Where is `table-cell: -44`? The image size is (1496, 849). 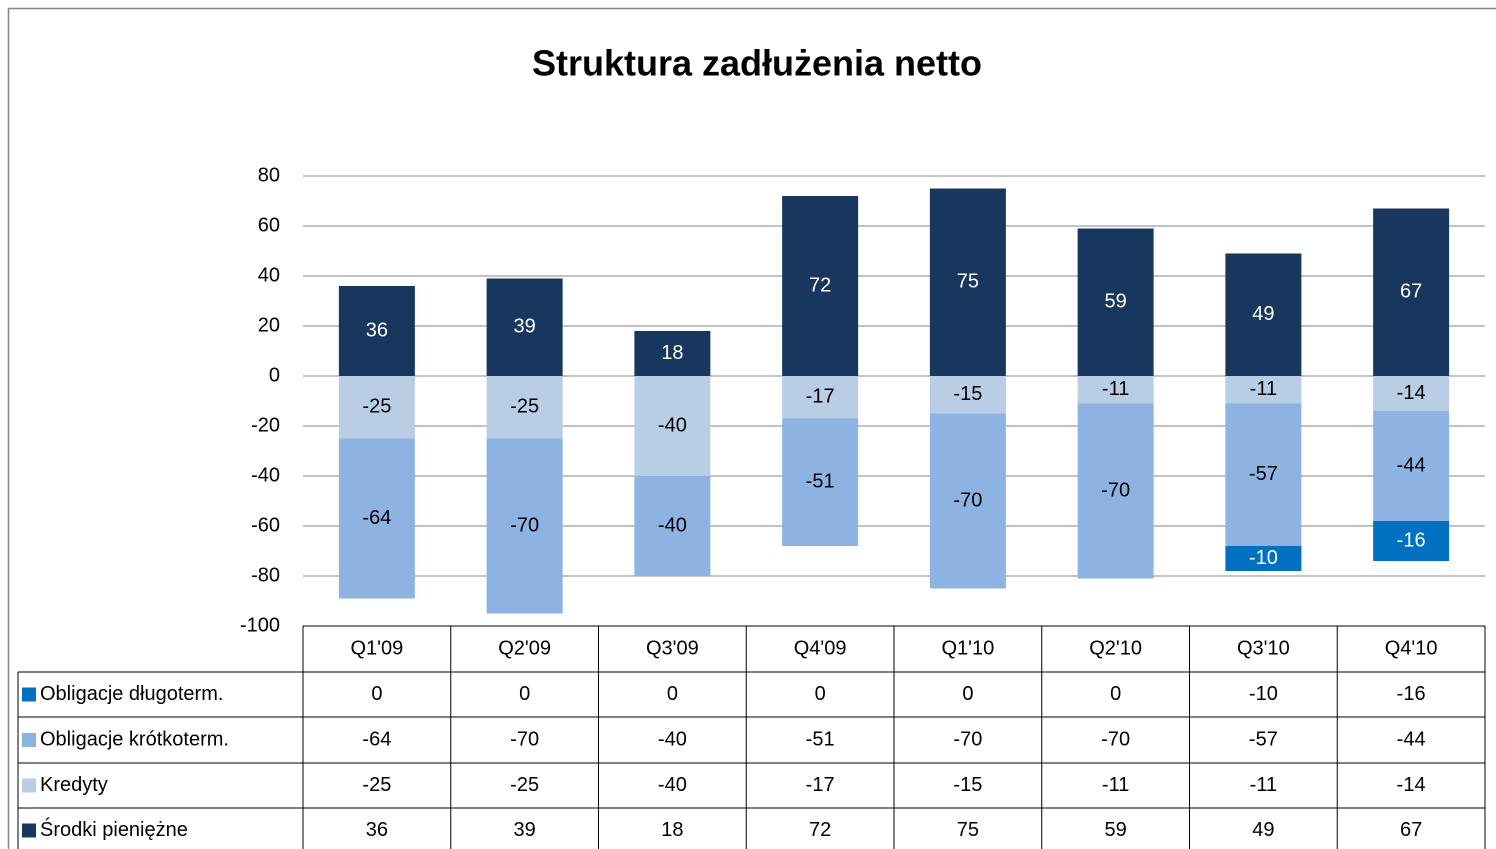
table-cell: -44 is located at coordinates (1411, 739).